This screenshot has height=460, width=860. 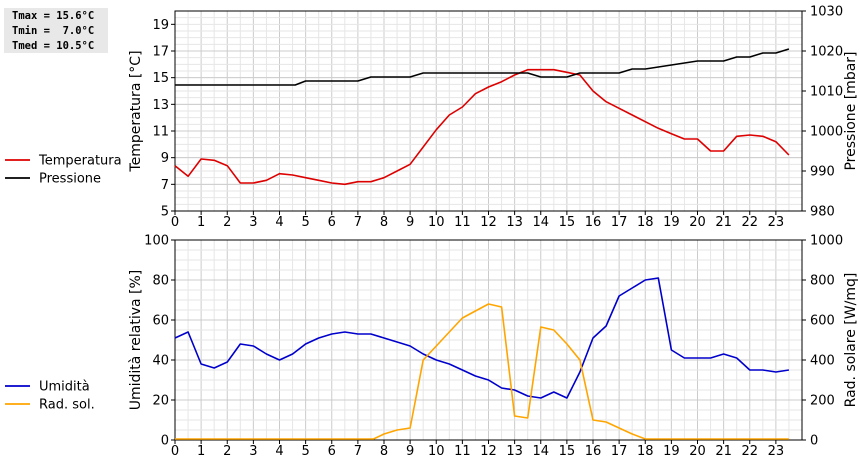 What do you see at coordinates (160, 78) in the screenshot?
I see `y-left-tick-label: 15` at bounding box center [160, 78].